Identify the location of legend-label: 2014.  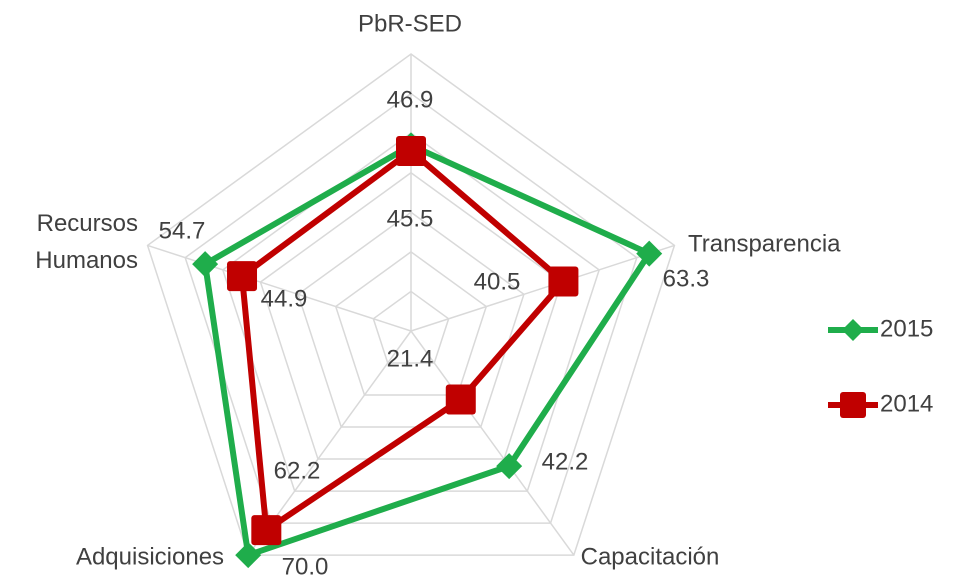
(906, 403).